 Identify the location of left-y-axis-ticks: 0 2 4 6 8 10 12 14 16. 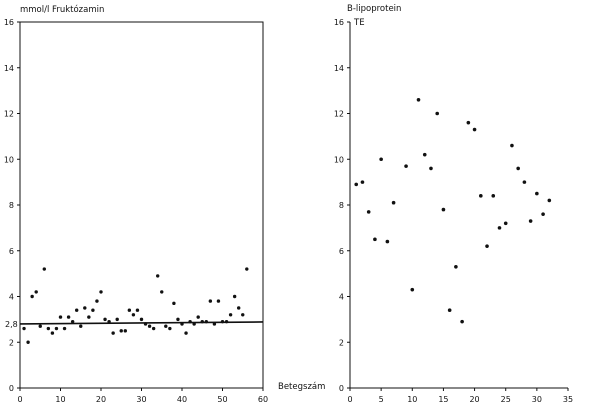
(12, 205).